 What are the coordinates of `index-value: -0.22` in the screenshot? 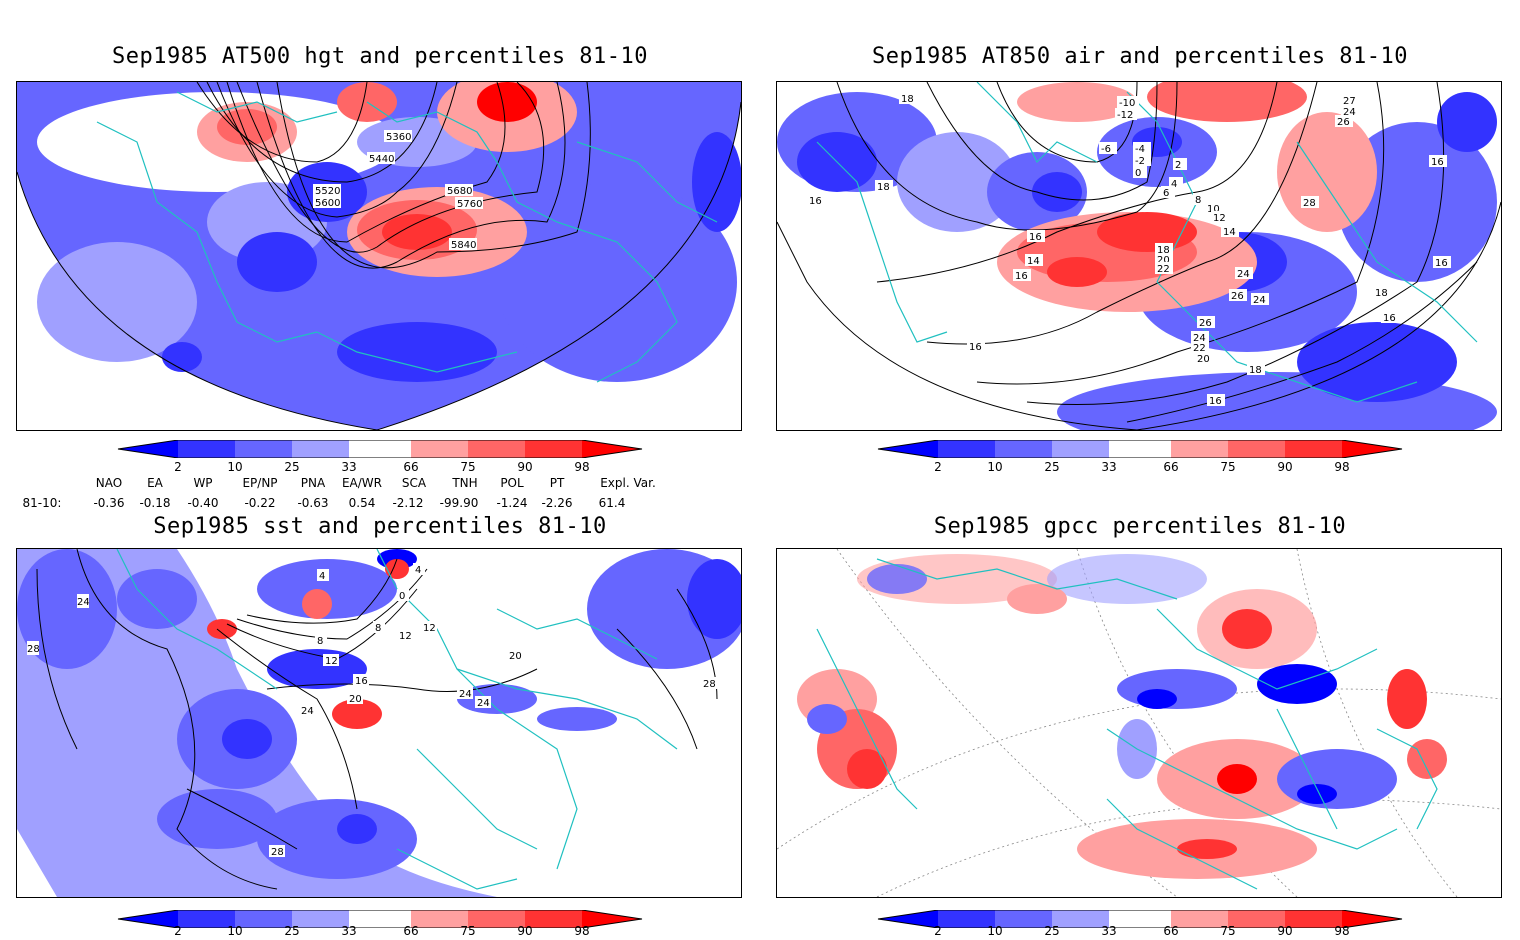 It's located at (260, 503).